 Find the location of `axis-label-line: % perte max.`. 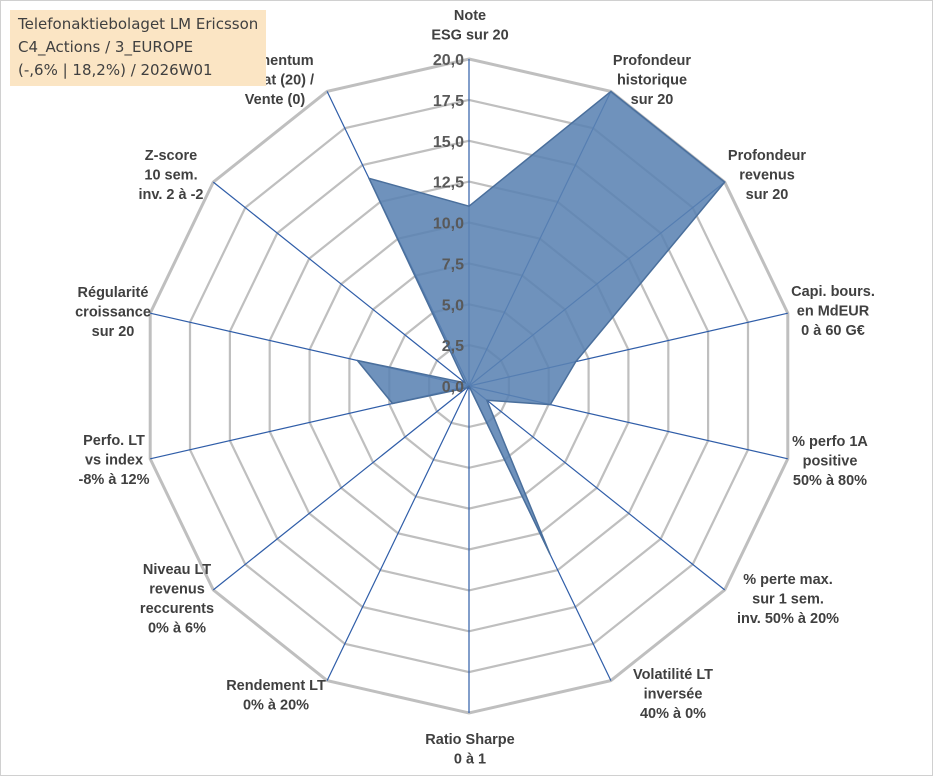

axis-label-line: % perte max. is located at coordinates (787, 580).